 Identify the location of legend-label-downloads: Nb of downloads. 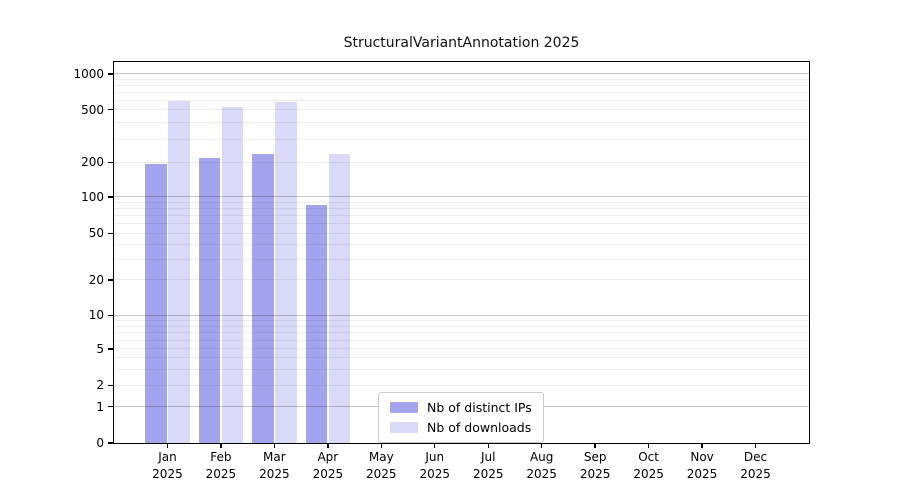
(479, 427).